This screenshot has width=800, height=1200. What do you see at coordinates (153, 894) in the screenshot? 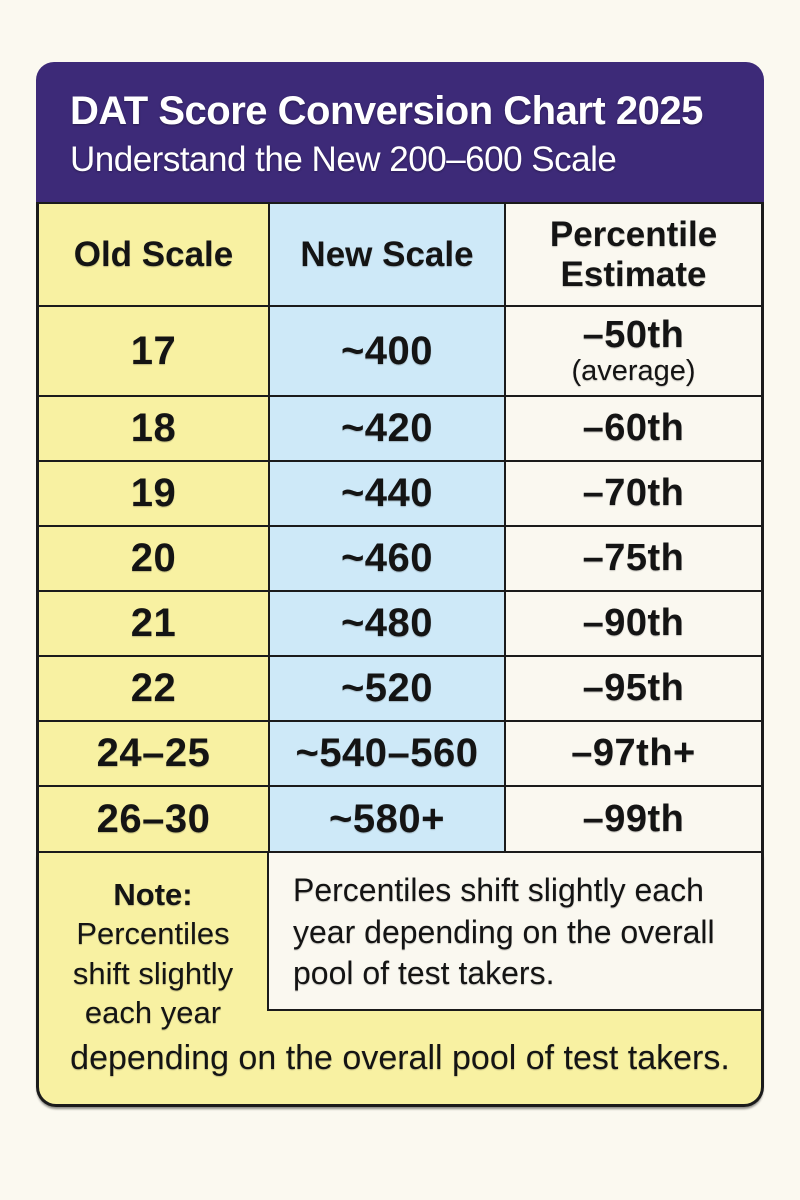
I see `note-label: Note:` at bounding box center [153, 894].